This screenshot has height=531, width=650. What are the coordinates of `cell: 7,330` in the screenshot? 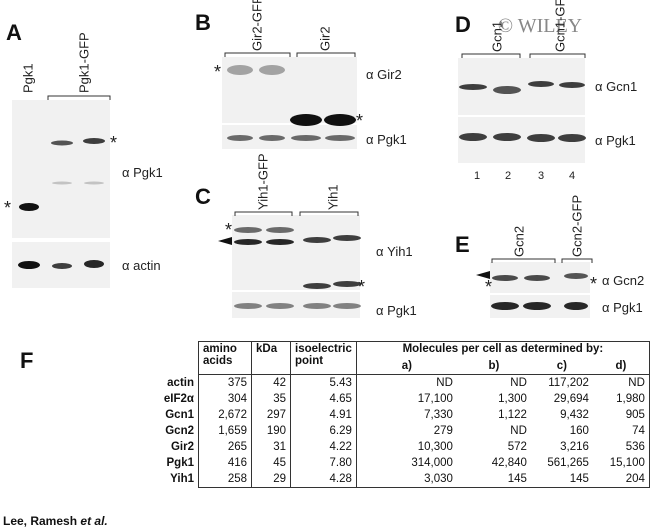 It's located at (406, 415).